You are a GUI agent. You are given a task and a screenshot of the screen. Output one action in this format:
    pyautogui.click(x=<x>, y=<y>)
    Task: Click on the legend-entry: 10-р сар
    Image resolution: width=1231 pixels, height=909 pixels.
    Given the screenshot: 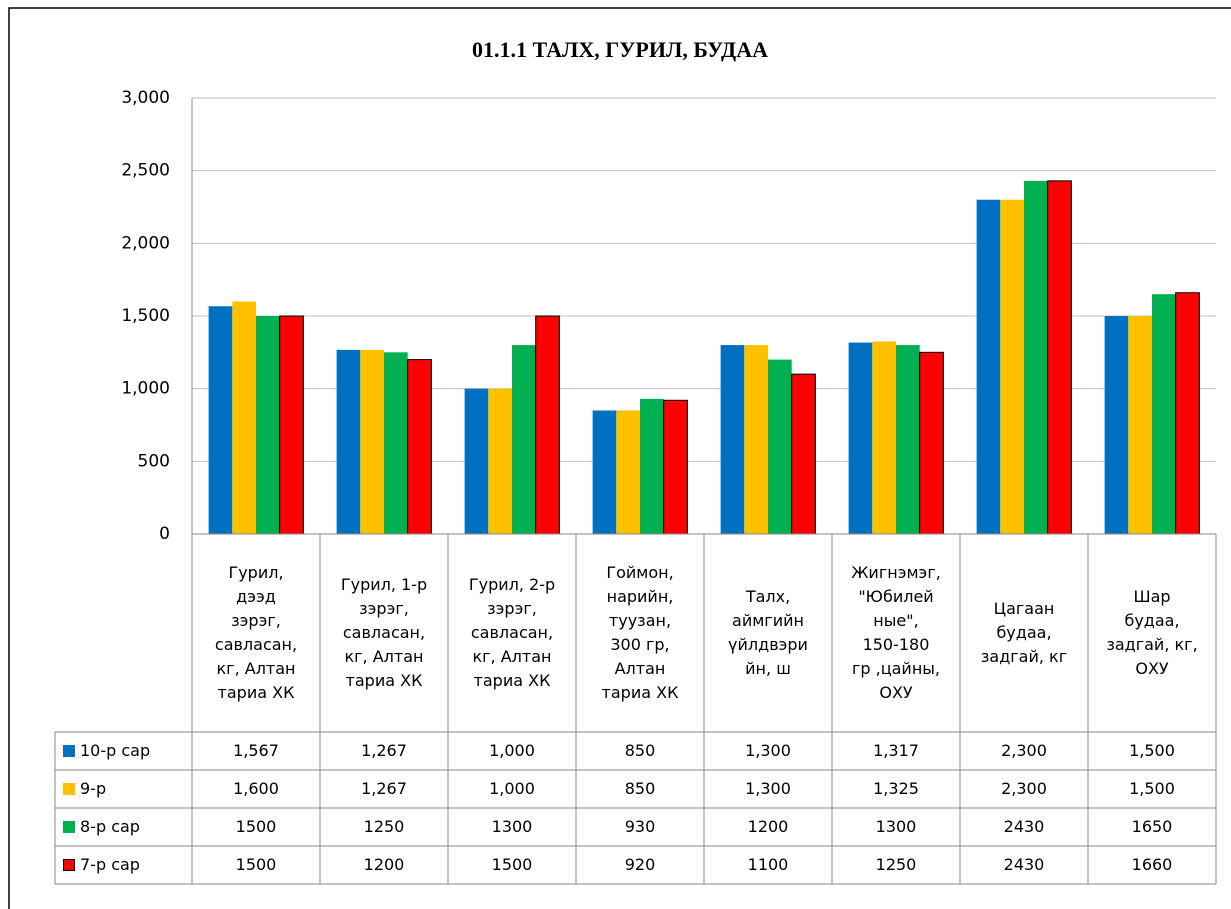 What is the action you would take?
    pyautogui.click(x=123, y=751)
    